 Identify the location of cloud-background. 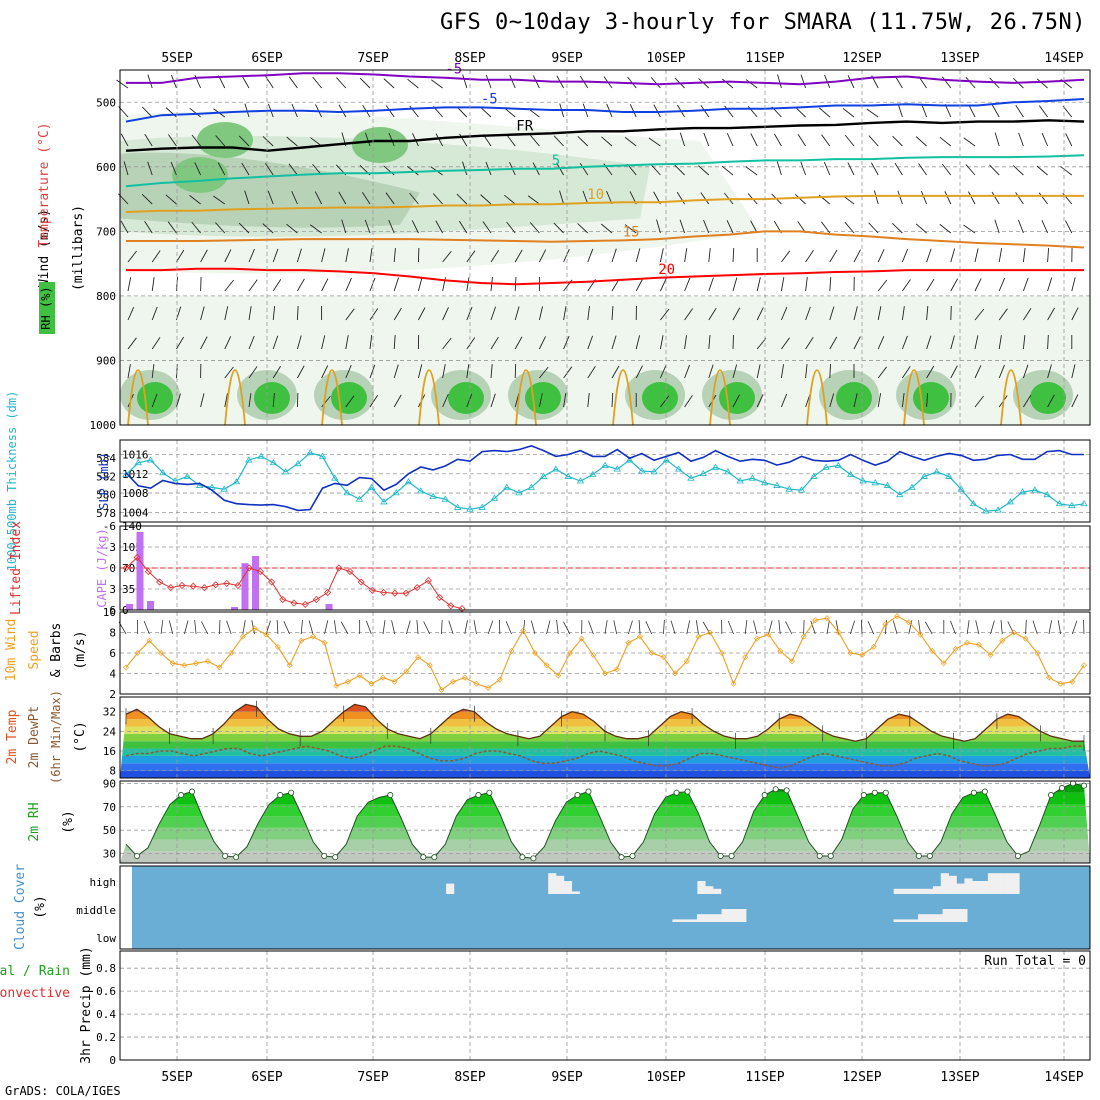
(611, 907).